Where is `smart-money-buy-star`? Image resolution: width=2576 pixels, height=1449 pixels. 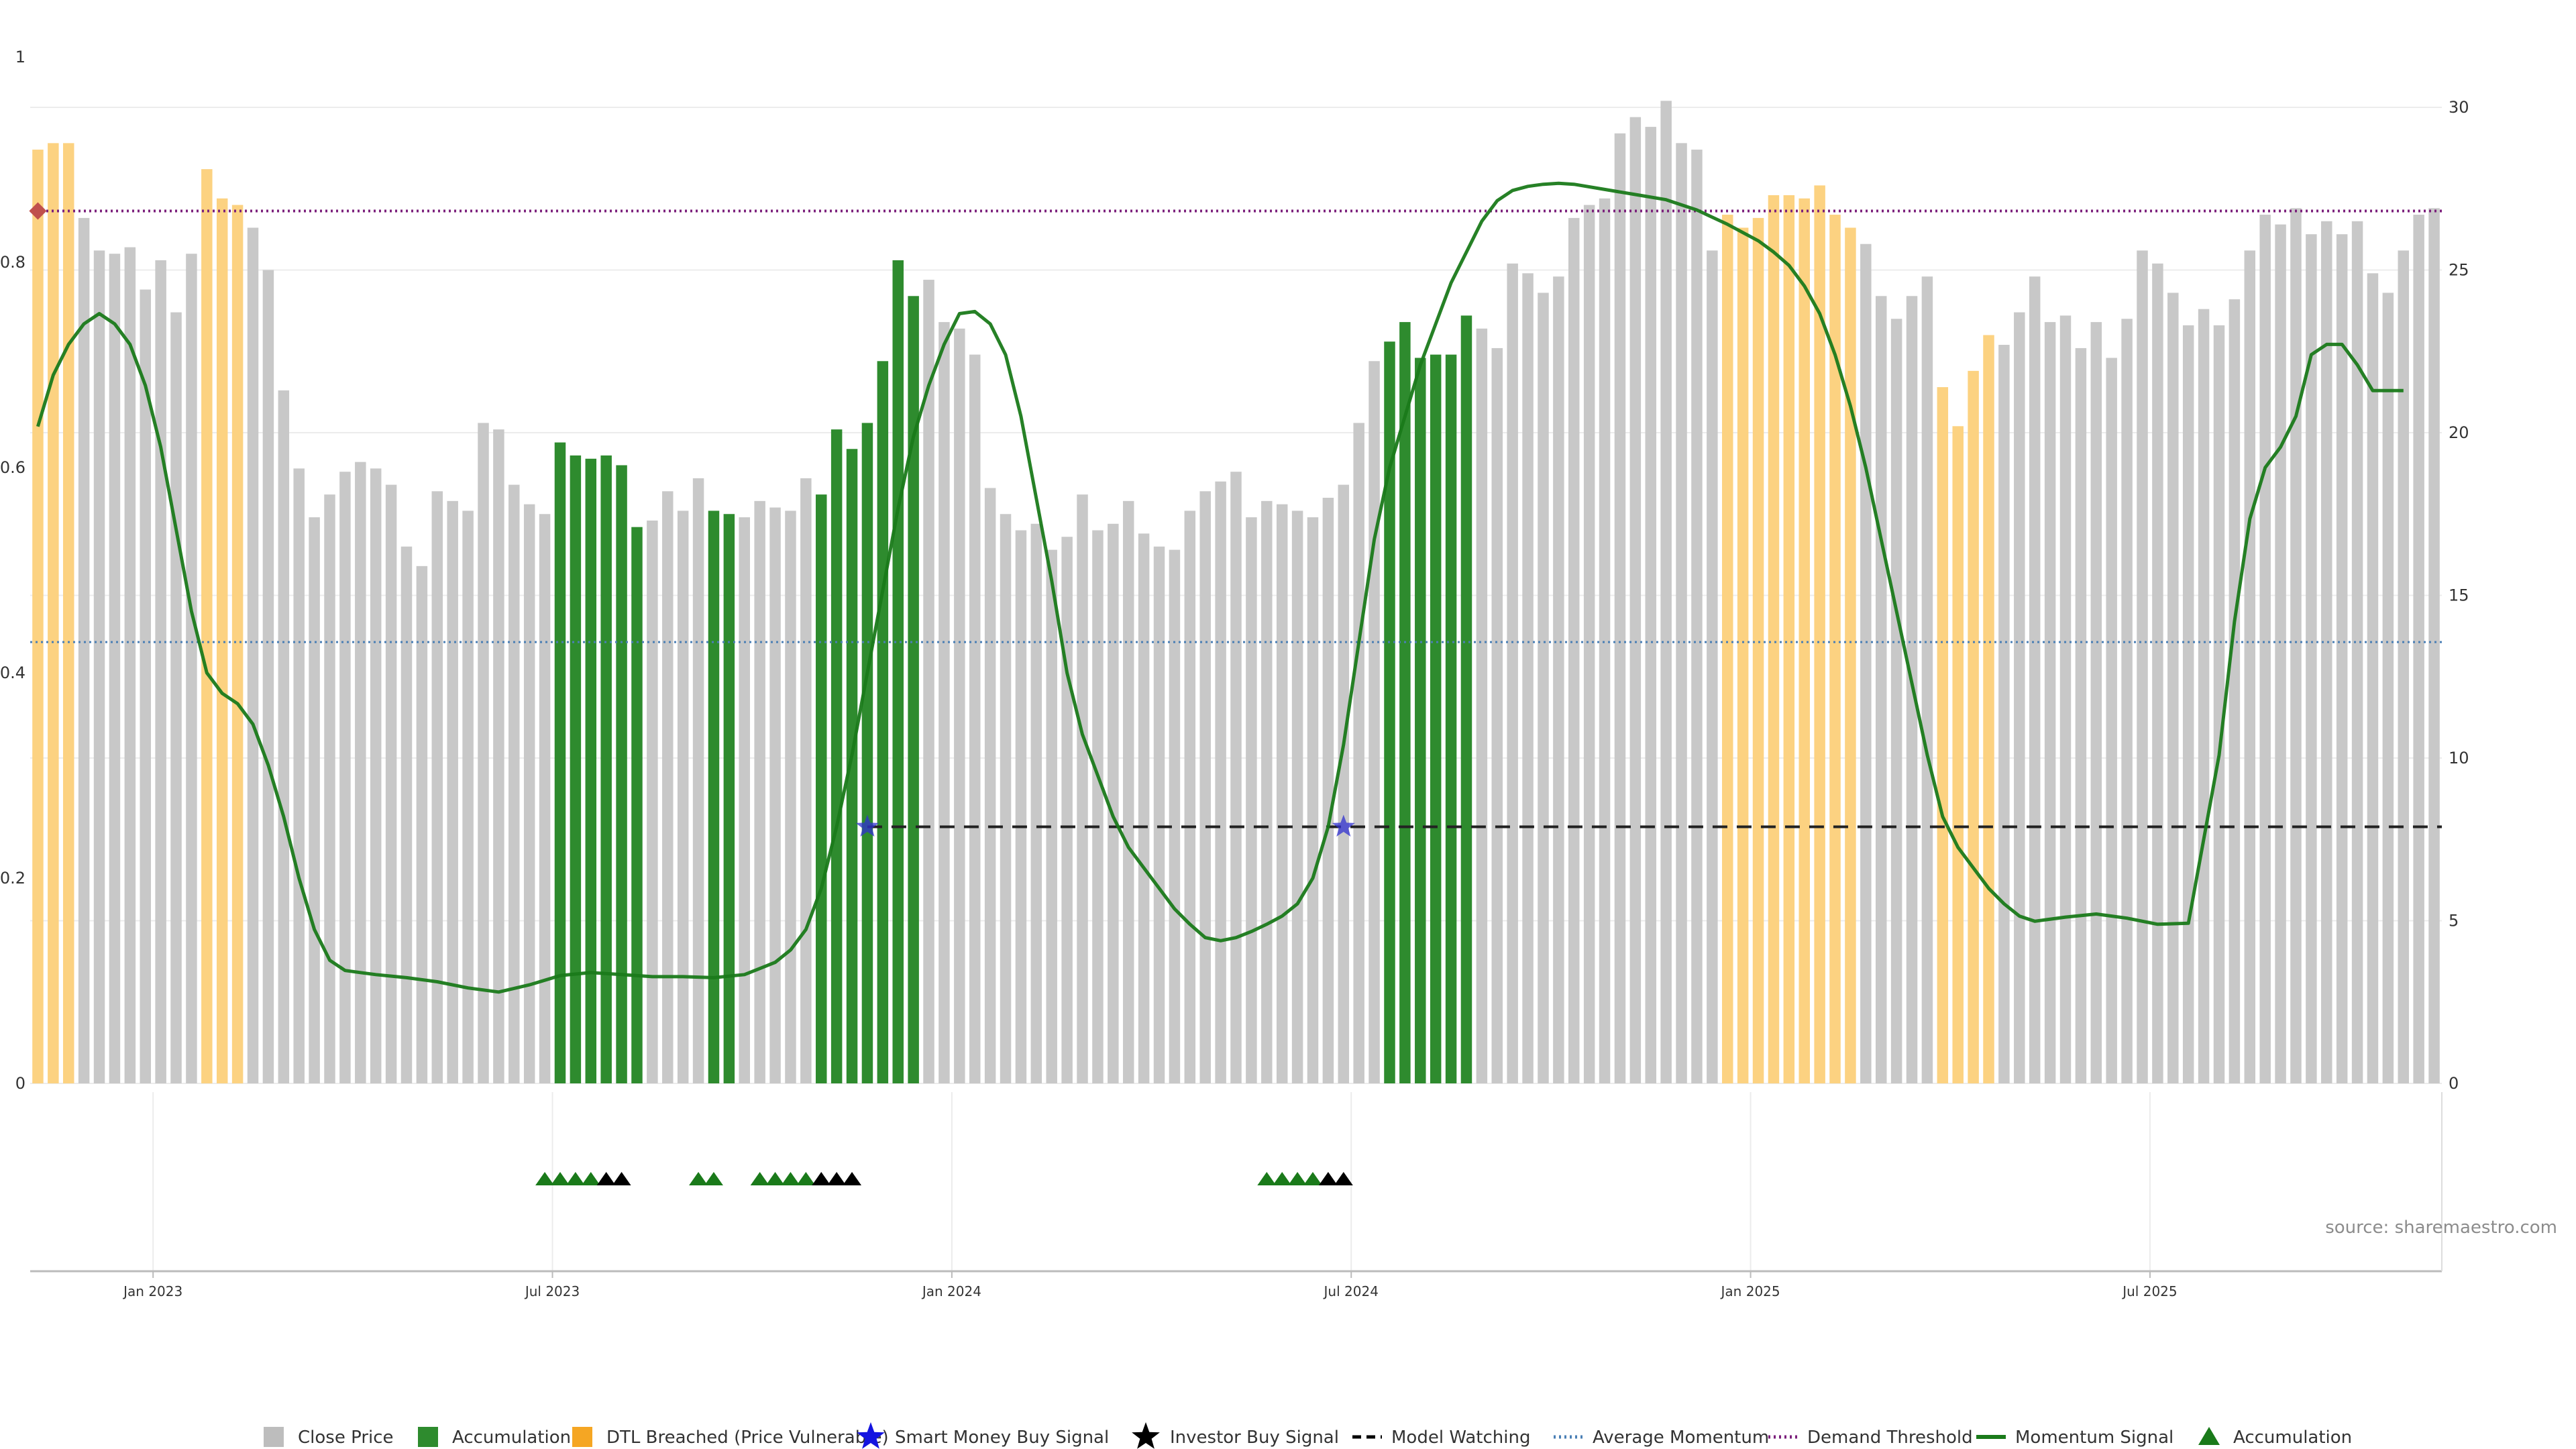 smart-money-buy-star is located at coordinates (1343, 825).